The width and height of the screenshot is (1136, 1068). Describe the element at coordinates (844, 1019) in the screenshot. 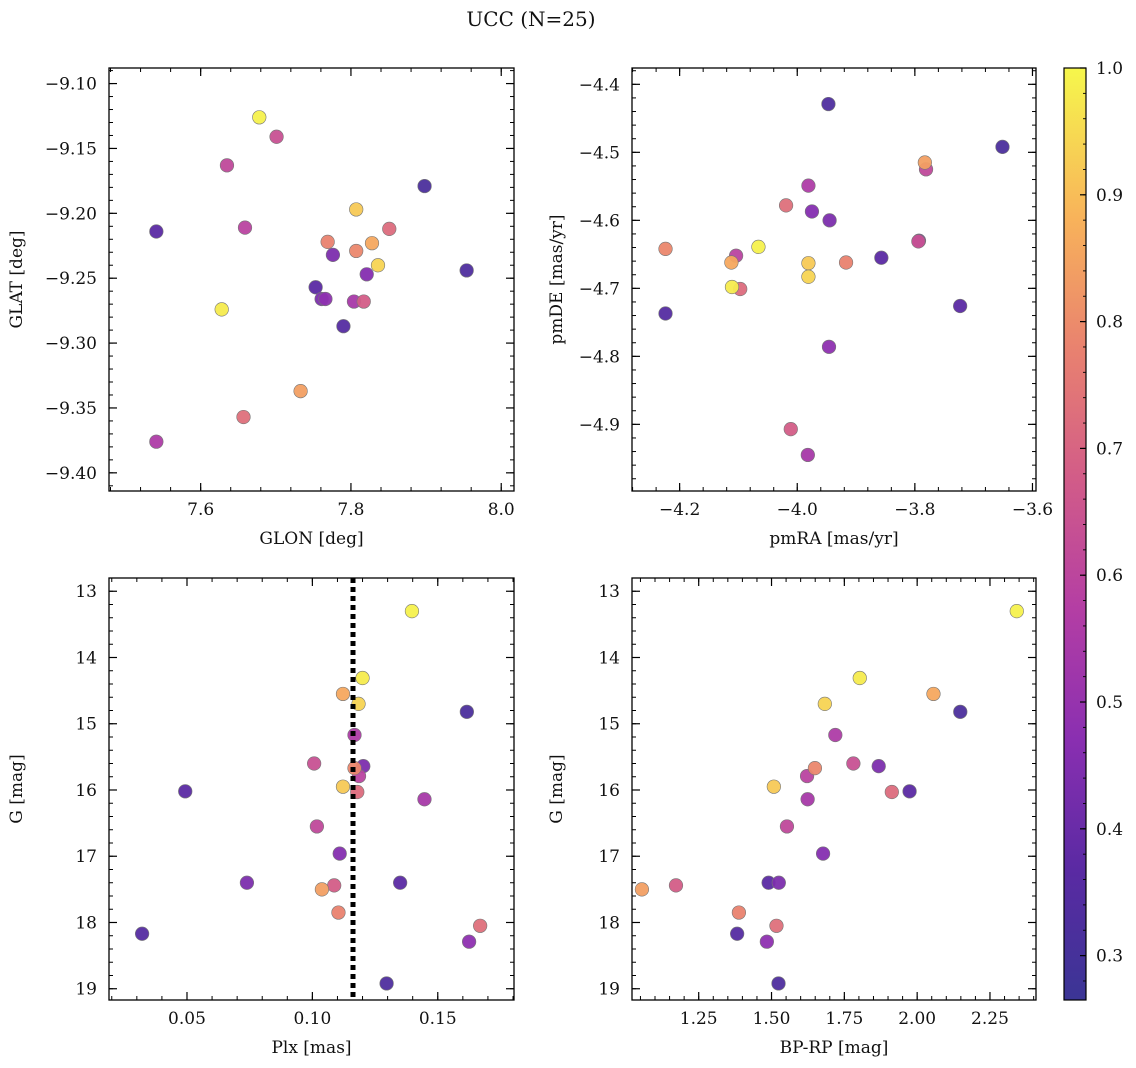

I see `x-tick-label: 1.75` at that location.